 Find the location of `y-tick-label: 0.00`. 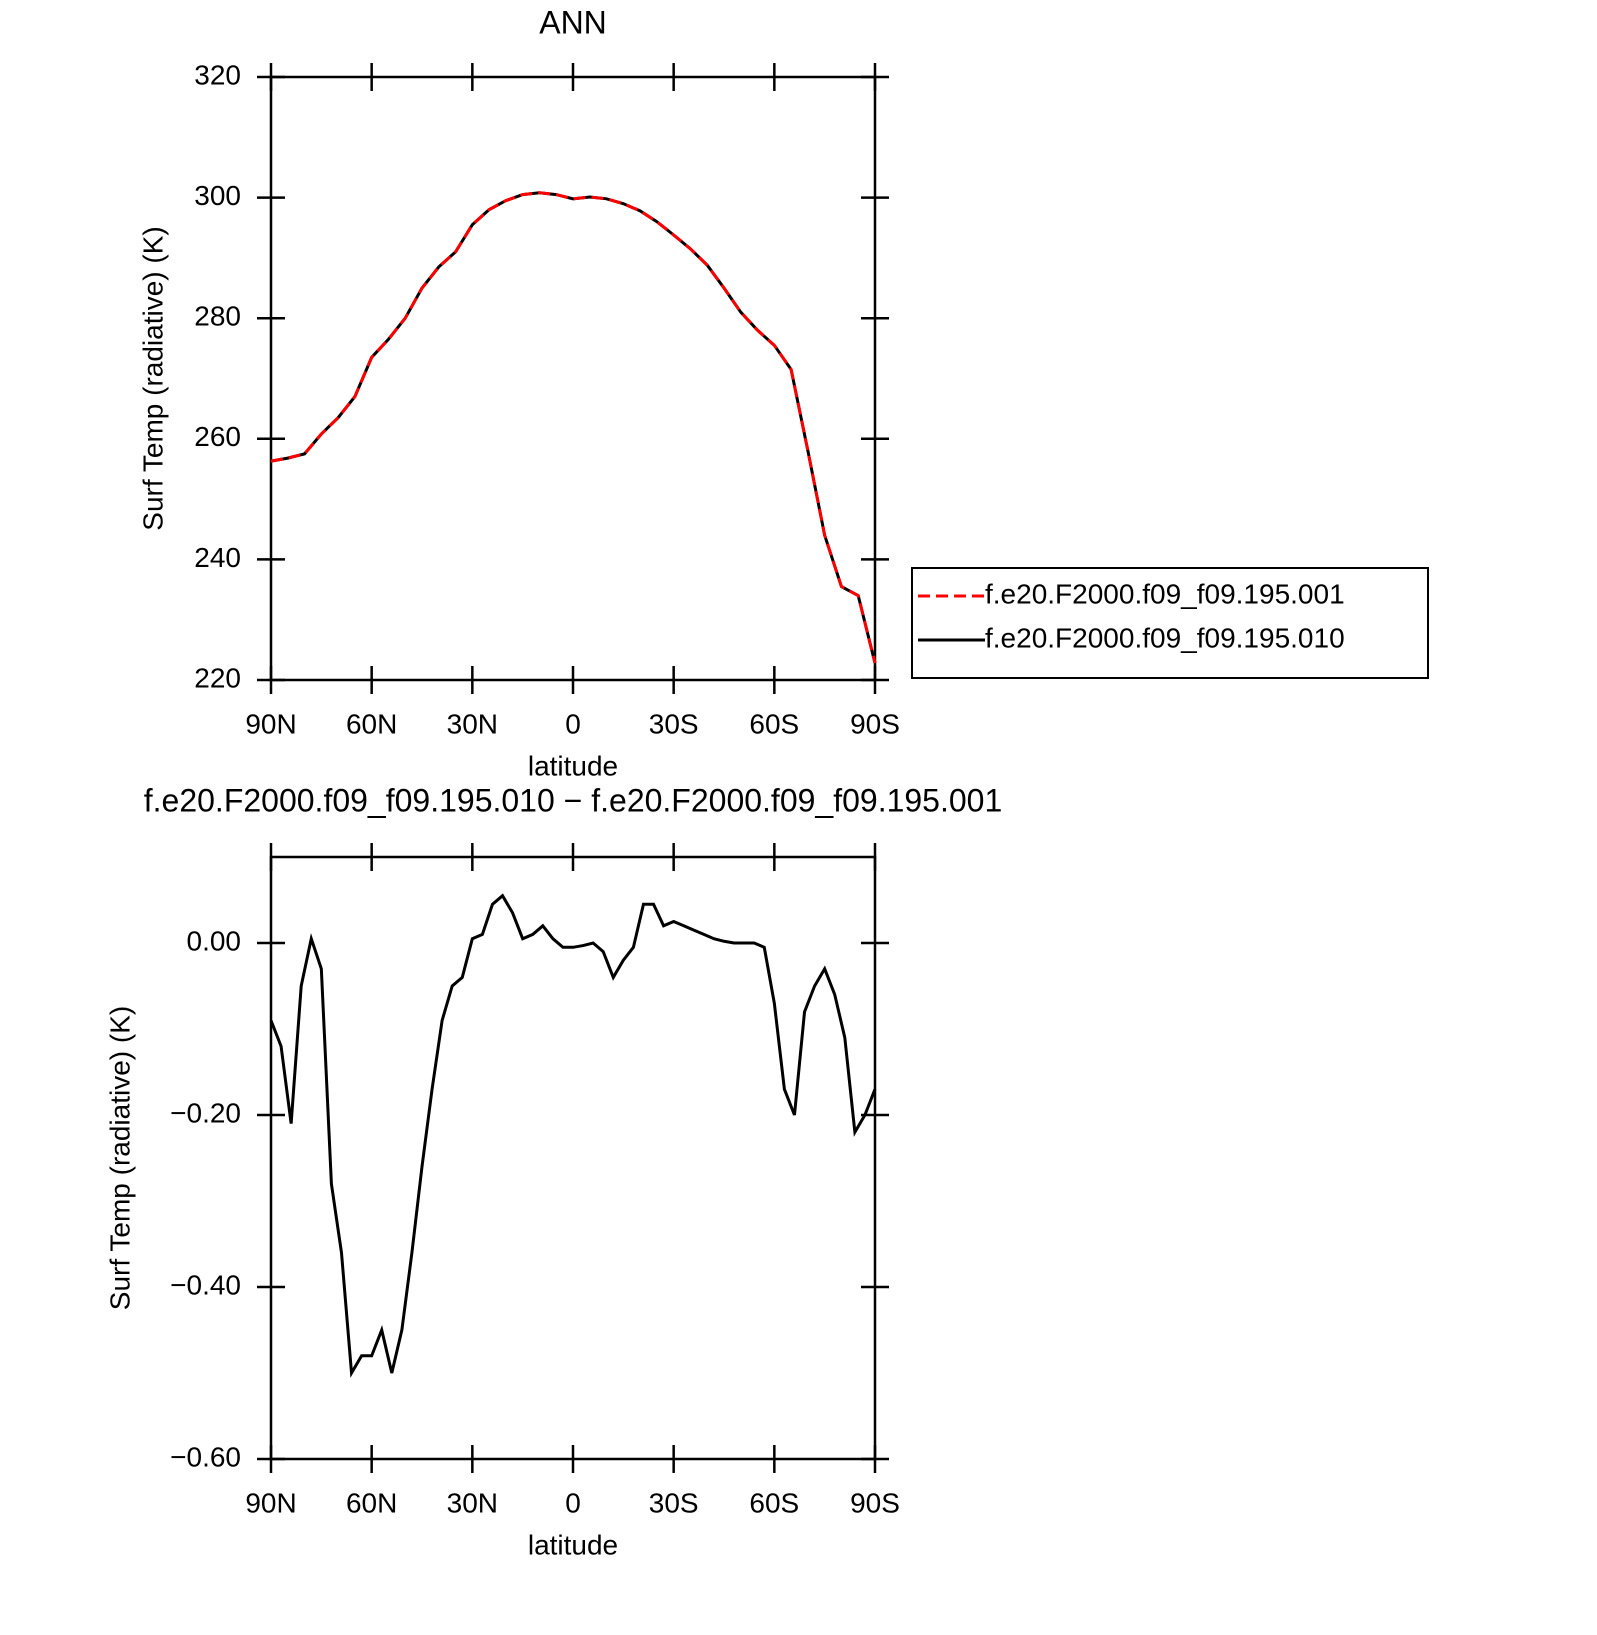

y-tick-label: 0.00 is located at coordinates (214, 940).